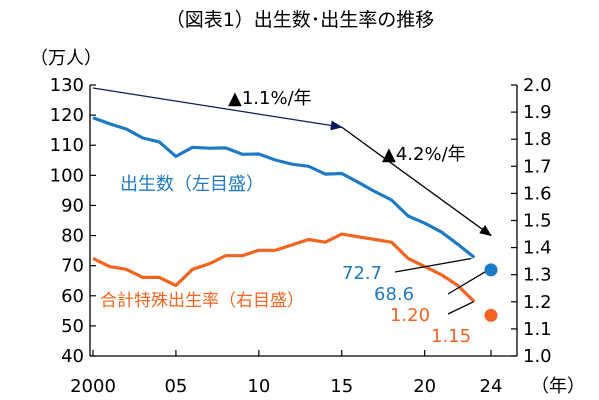 This screenshot has width=599, height=400. What do you see at coordinates (73, 221) in the screenshot?
I see `left-axis-ticks: 130 120 110 100 90 80 70 60 50 40` at bounding box center [73, 221].